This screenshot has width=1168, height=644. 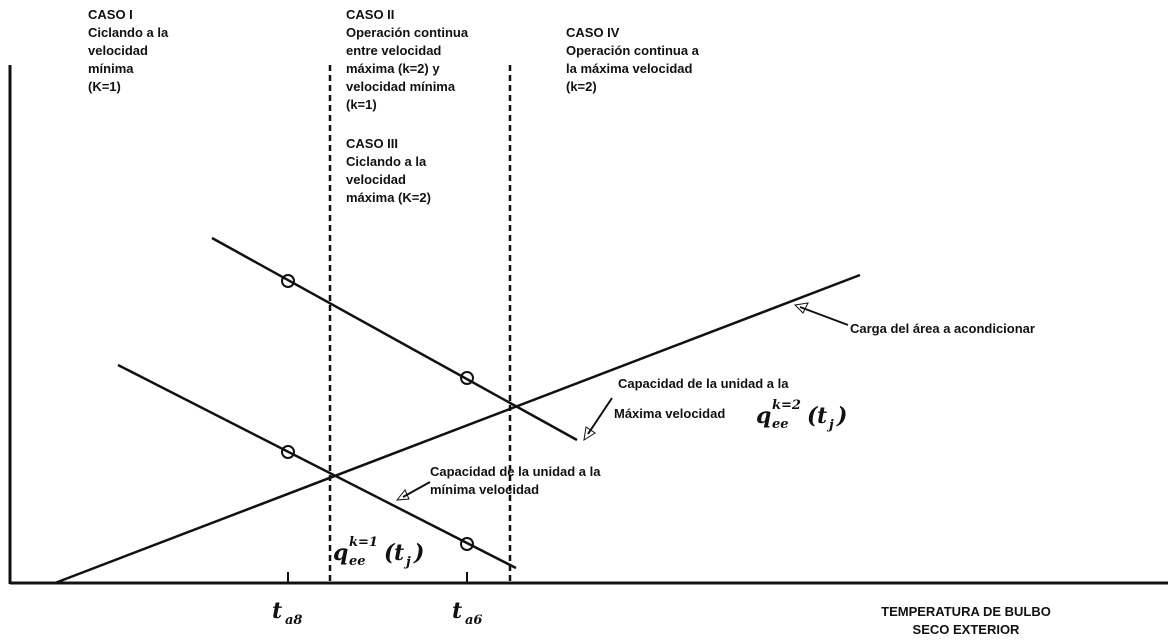 What do you see at coordinates (633, 50) in the screenshot?
I see `case-text: Operación continua a` at bounding box center [633, 50].